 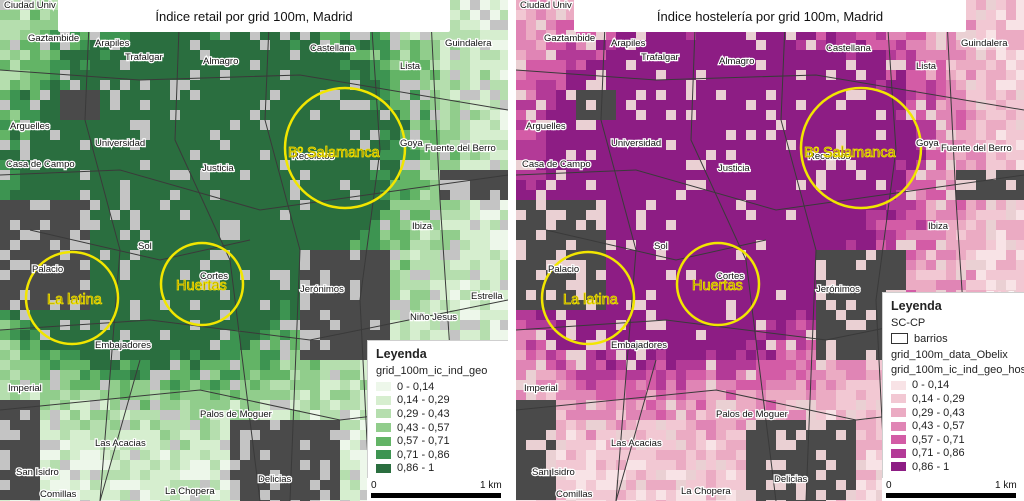 I want to click on hosteleria-scale-bar: 0 1 km, so click(x=953, y=489).